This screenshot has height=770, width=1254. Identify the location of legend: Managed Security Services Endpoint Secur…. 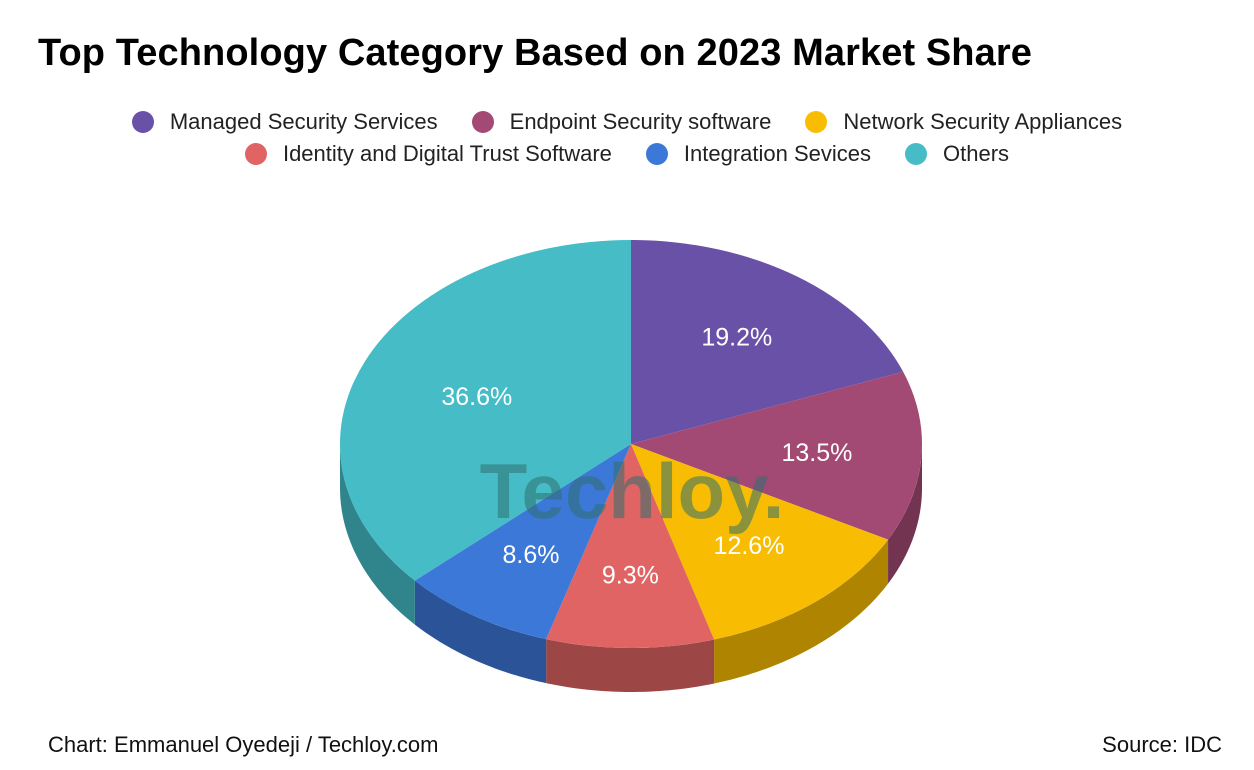
(627, 138).